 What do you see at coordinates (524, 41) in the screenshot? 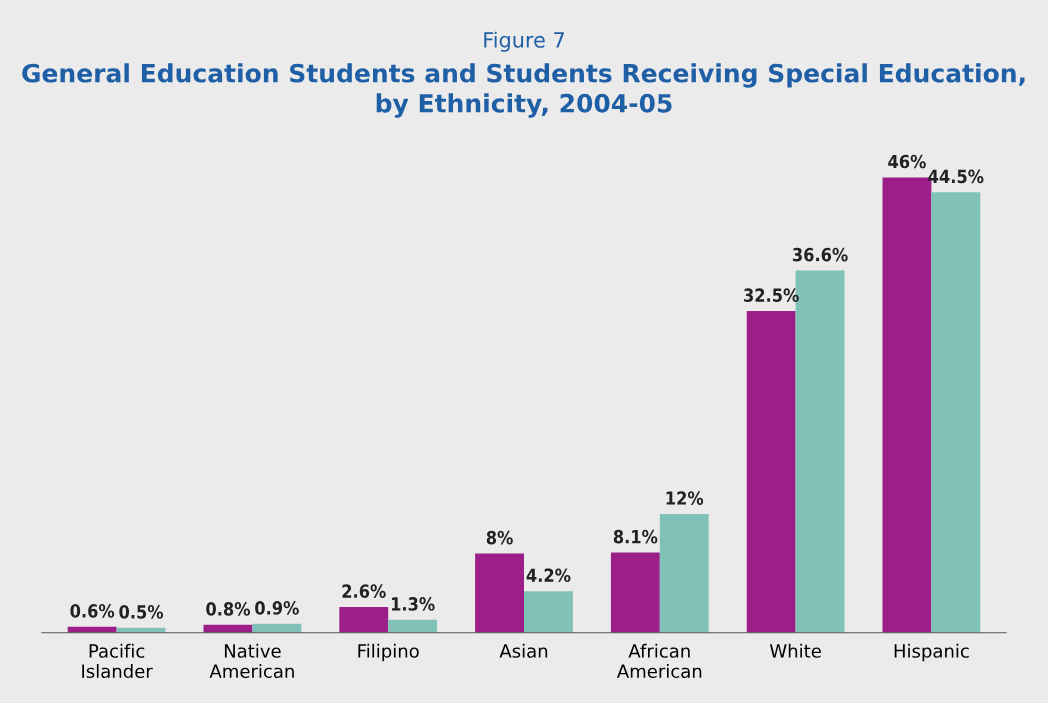
I see `chart-subtitle: Figure 7` at bounding box center [524, 41].